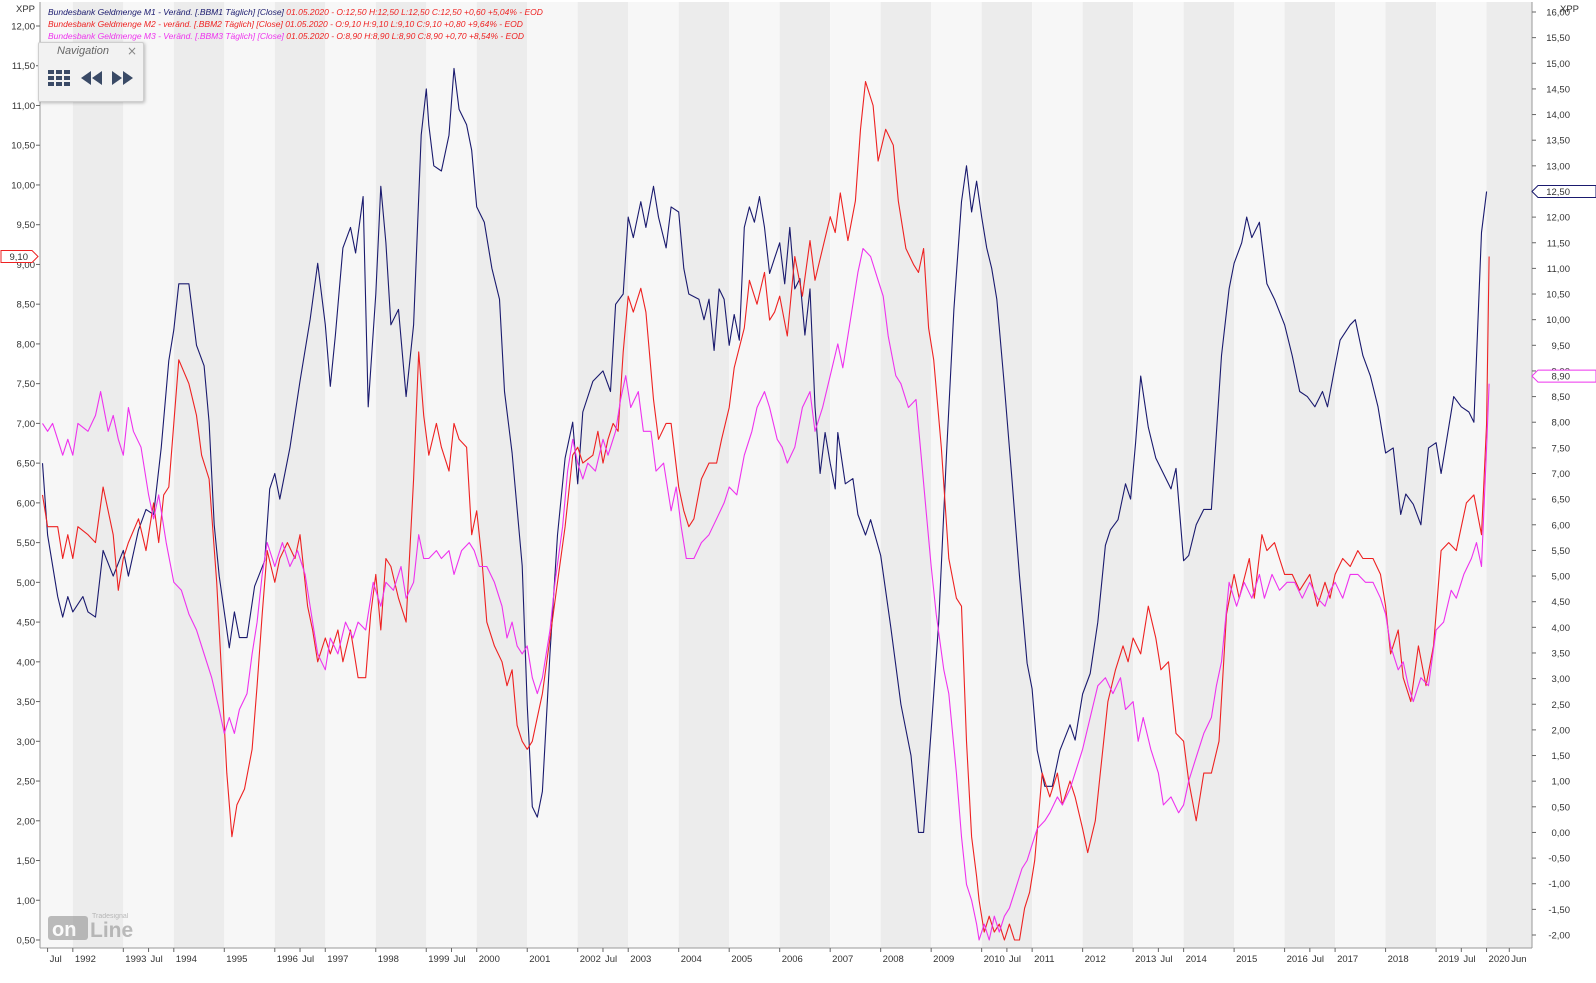 This screenshot has height=983, width=1596. Describe the element at coordinates (23, 27) in the screenshot. I see `left-tick-label: 12,00` at that location.